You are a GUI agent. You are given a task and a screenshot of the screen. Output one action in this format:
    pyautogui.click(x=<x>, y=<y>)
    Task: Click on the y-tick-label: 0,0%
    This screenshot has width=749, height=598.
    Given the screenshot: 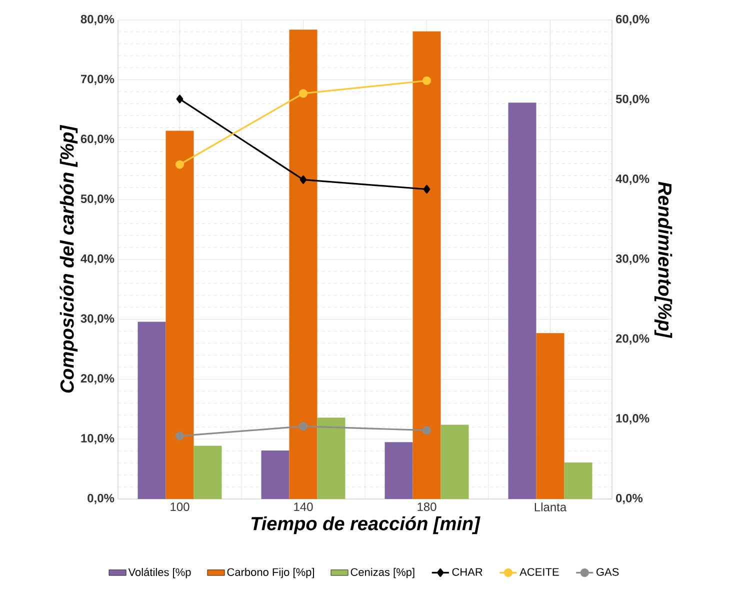 What is the action you would take?
    pyautogui.click(x=101, y=499)
    